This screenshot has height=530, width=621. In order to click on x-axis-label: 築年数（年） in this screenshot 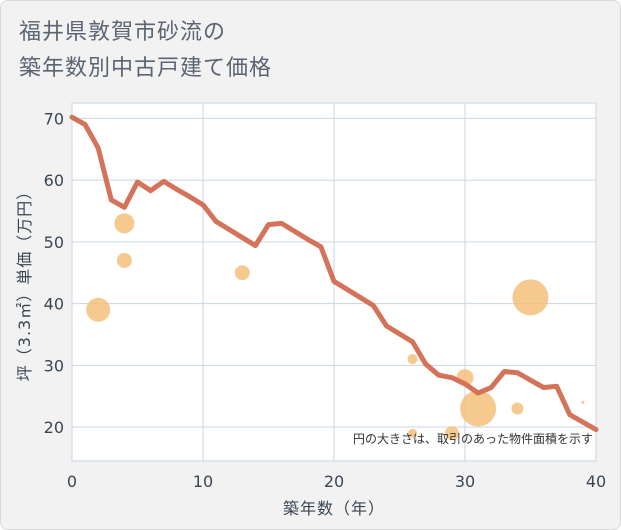, I will do `click(334, 508)`.